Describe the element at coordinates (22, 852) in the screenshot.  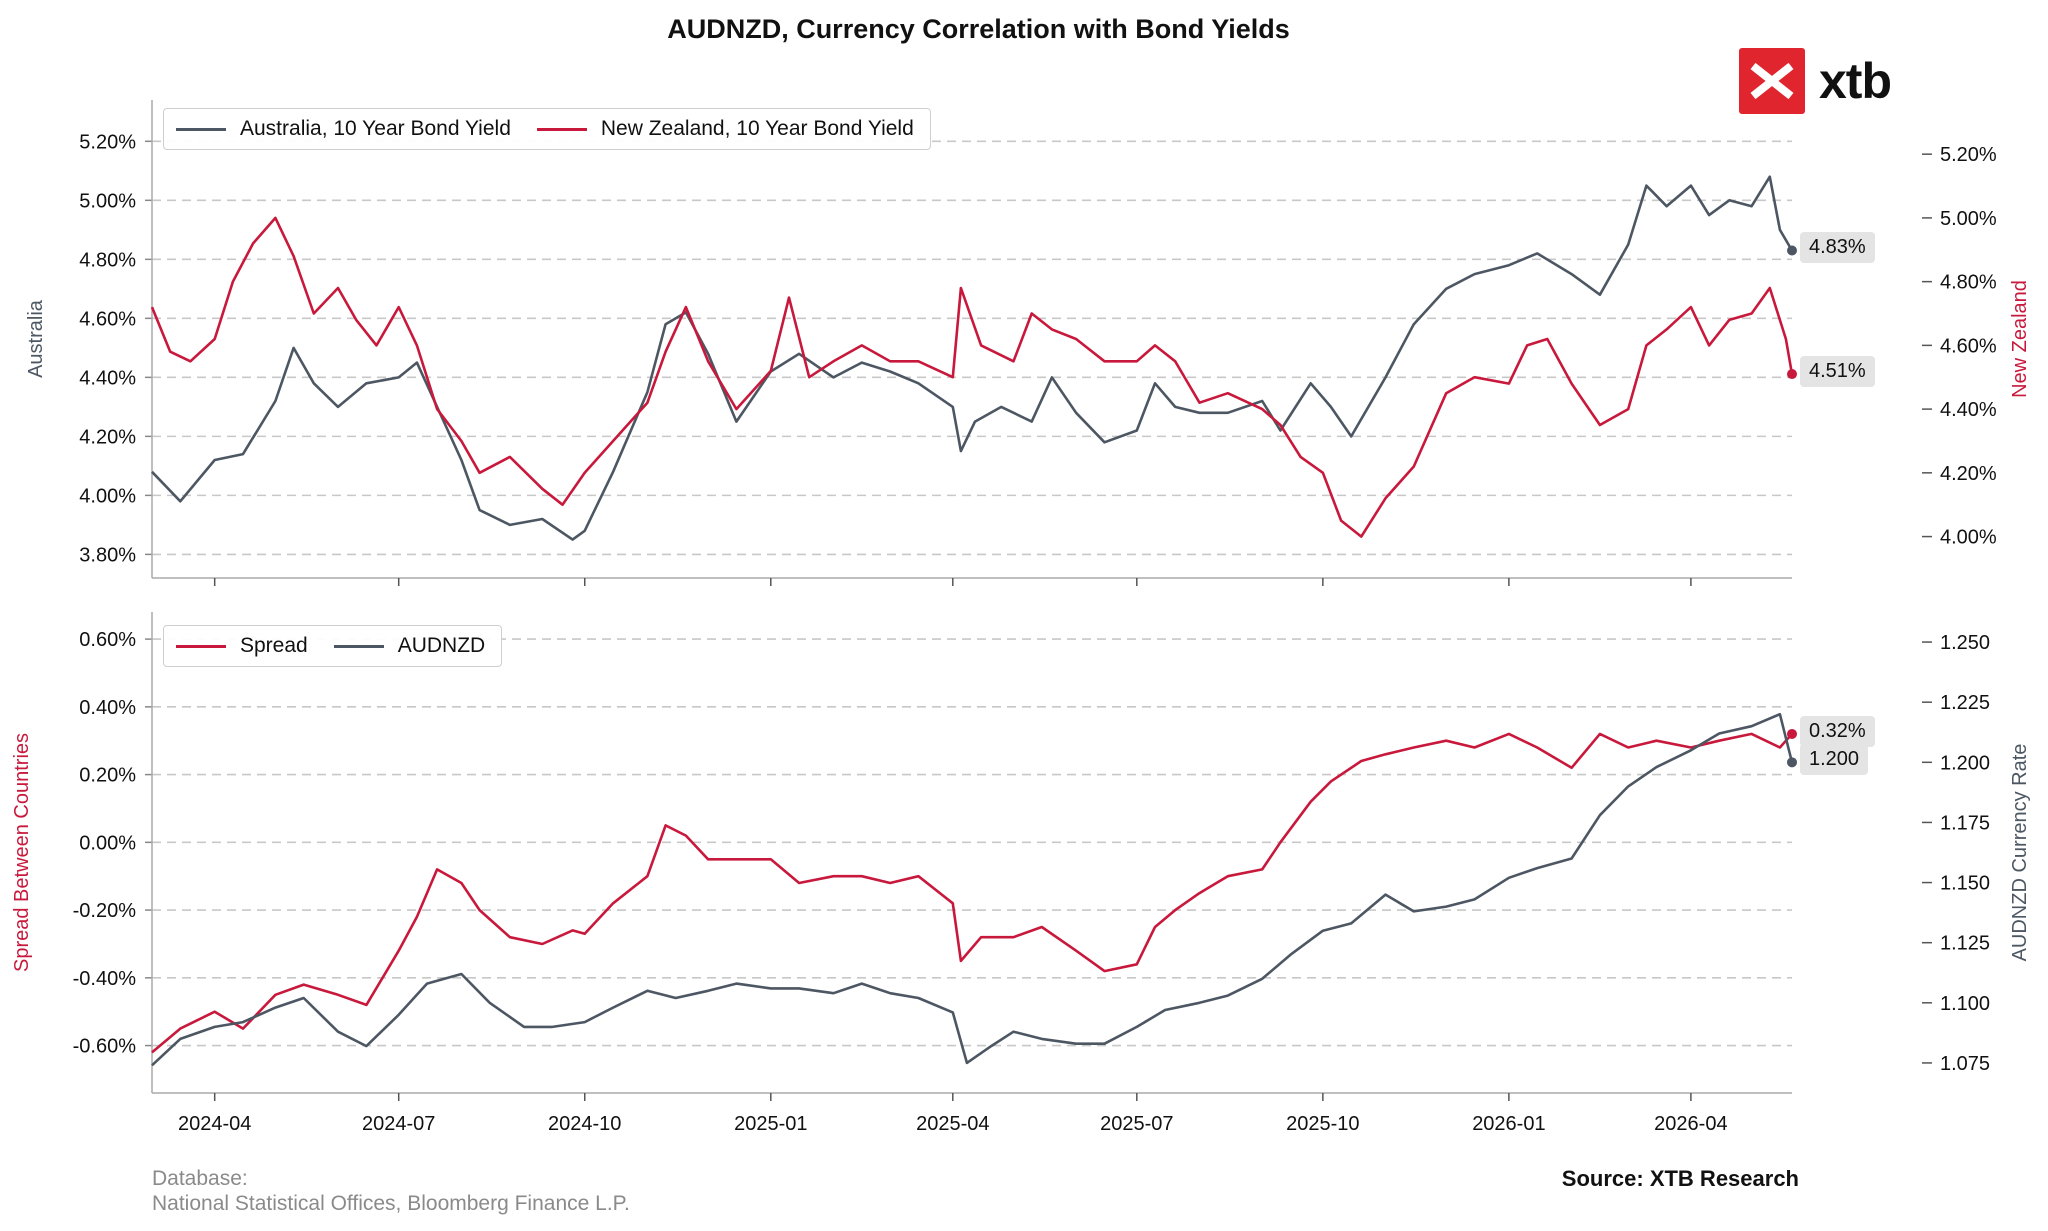
I see `left-axis-label: Spread Between Countries` at that location.